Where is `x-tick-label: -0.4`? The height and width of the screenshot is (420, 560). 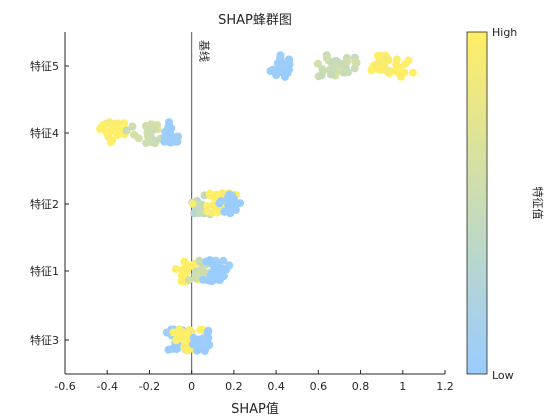
x-tick-label: -0.4 is located at coordinates (106, 386).